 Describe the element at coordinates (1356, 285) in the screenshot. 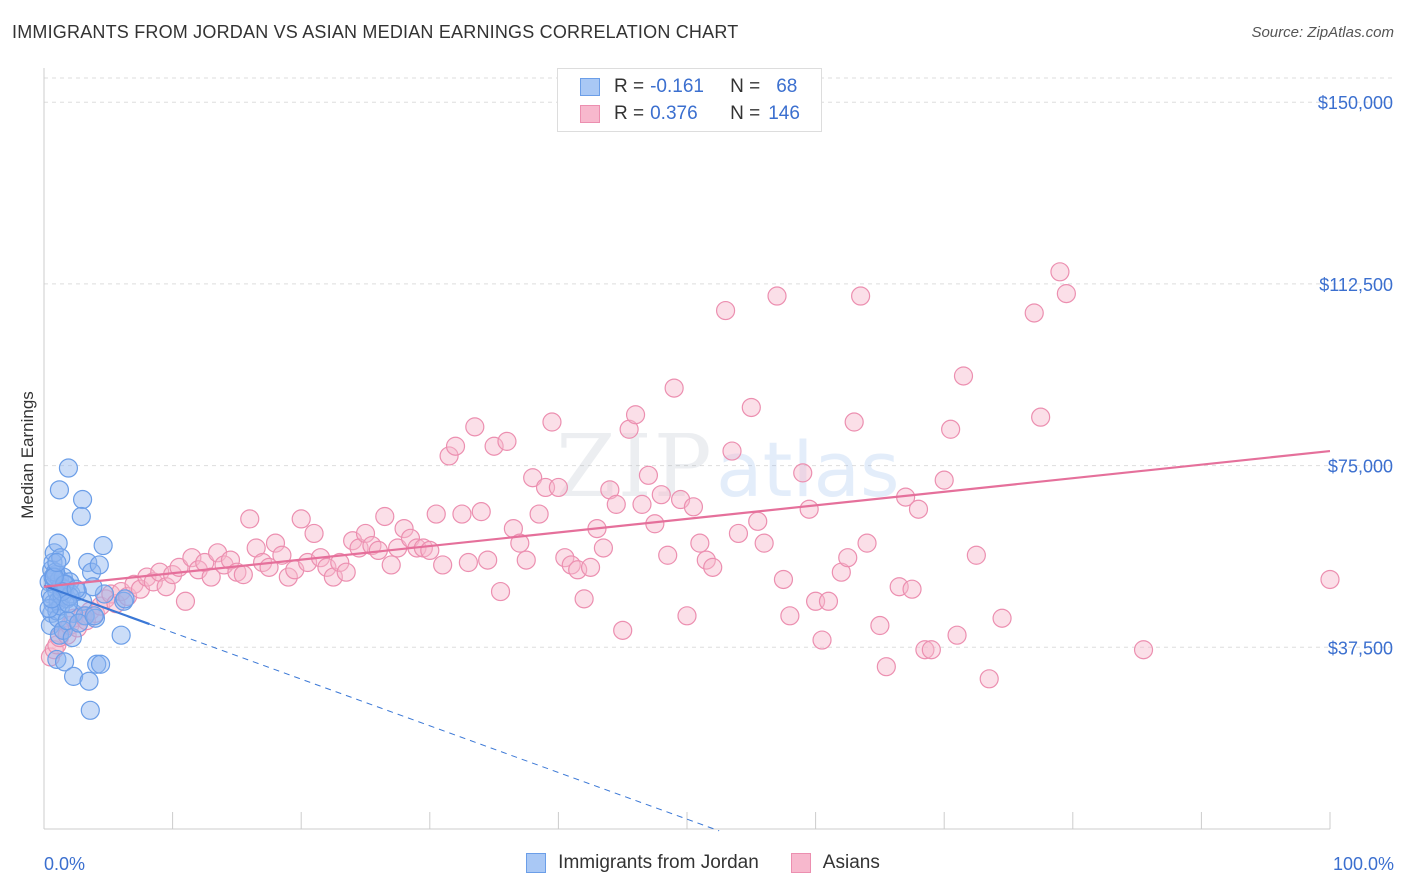

I see `y-tick-label: $112,500` at that location.